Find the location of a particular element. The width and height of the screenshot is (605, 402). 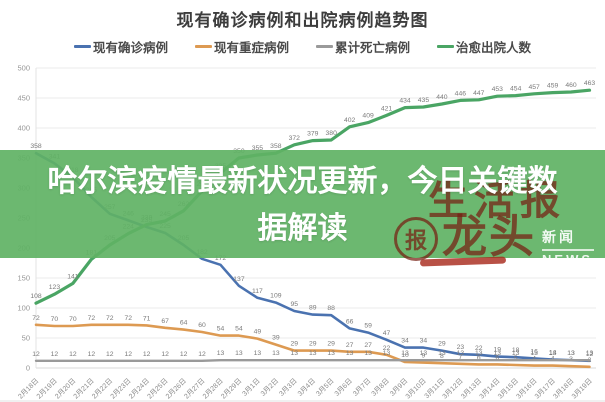

data-point-label: 355 is located at coordinates (258, 148).